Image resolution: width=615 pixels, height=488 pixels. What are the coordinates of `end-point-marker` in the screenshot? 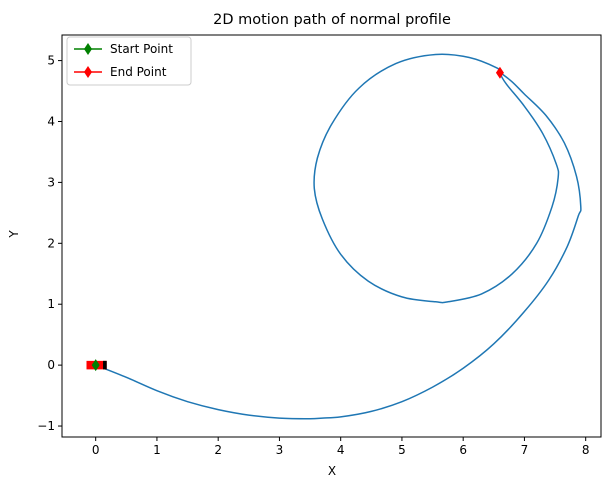 It's located at (499, 72).